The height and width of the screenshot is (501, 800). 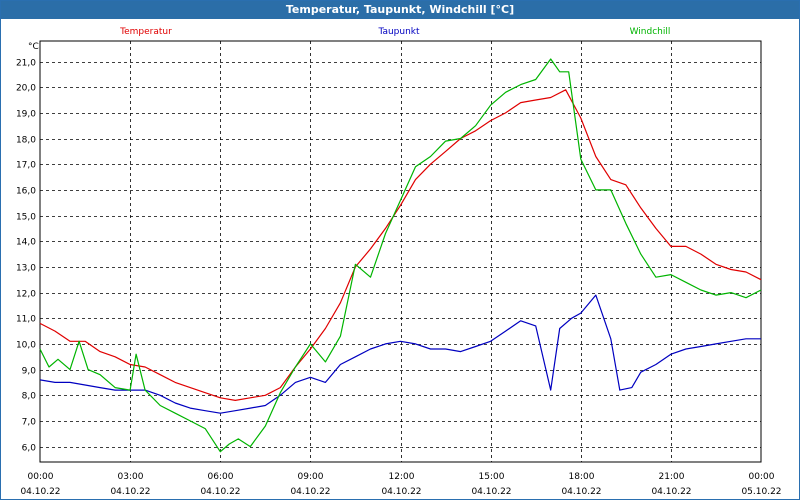 What do you see at coordinates (26, 89) in the screenshot?
I see `y-tick-label: 20,0` at bounding box center [26, 89].